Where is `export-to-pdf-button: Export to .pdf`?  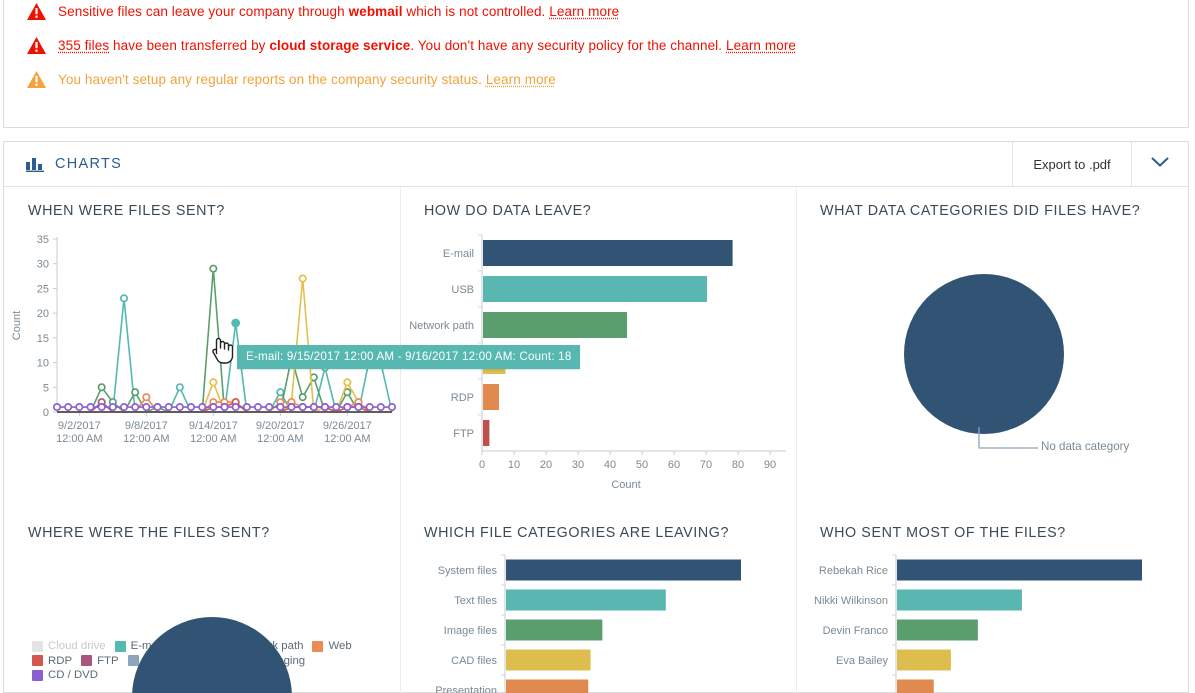 export-to-pdf-button: Export to .pdf is located at coordinates (1071, 164).